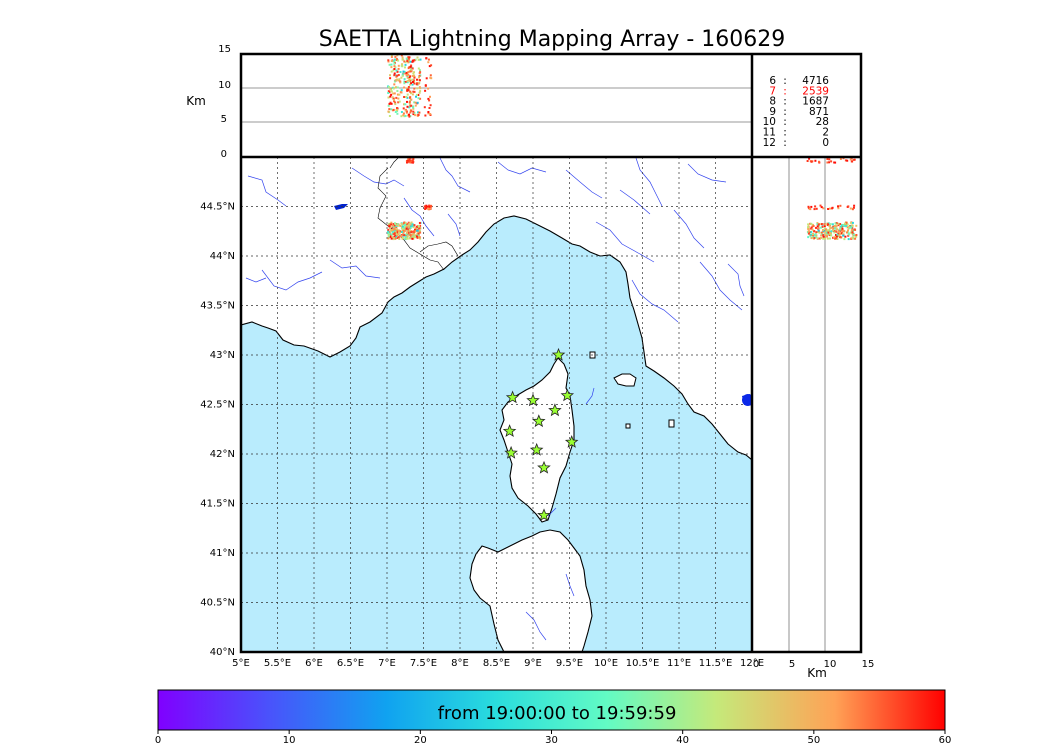  What do you see at coordinates (682, 740) in the screenshot?
I see `colorbar-tick-label: 40` at bounding box center [682, 740].